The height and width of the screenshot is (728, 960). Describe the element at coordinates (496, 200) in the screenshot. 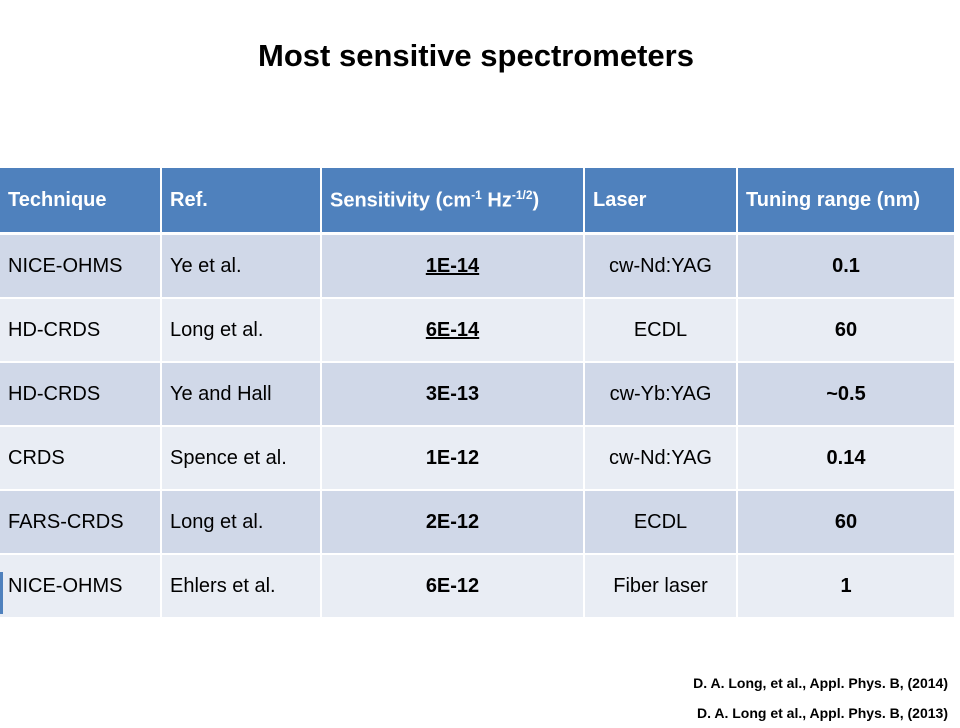

I see `header-sensitivity-mid: Hz` at that location.